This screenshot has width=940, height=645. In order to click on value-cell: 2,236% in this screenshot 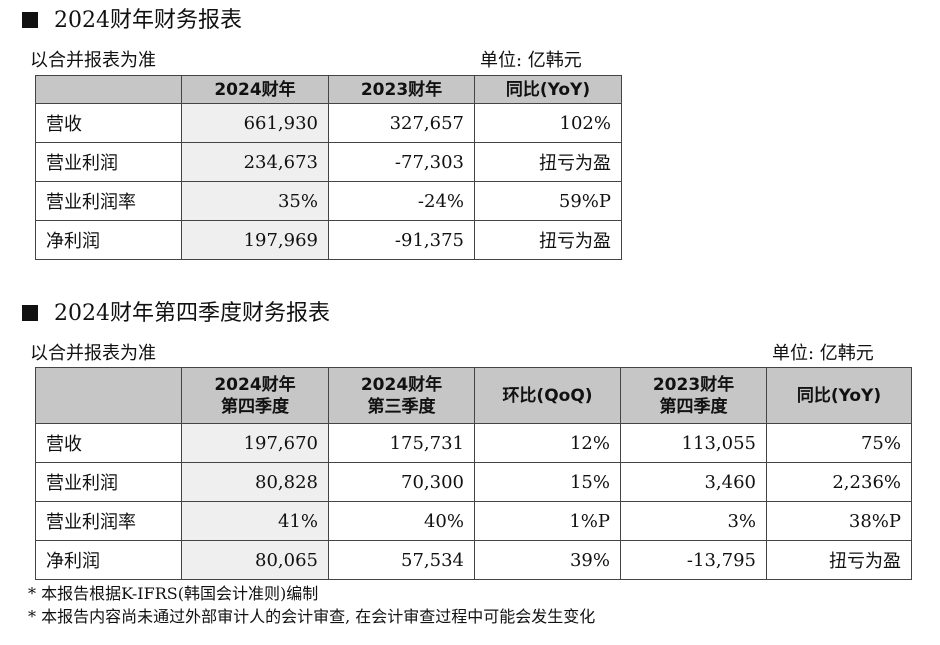, I will do `click(839, 482)`.